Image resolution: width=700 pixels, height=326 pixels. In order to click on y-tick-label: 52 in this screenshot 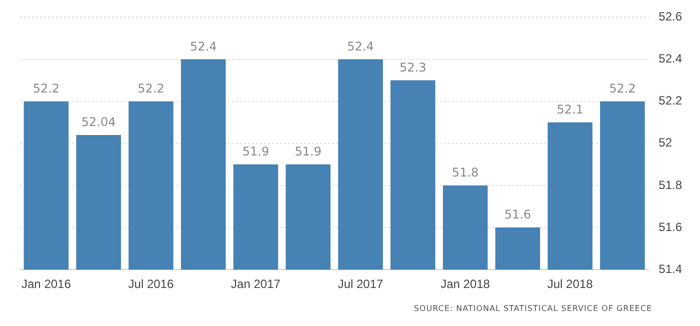, I will do `click(665, 143)`.